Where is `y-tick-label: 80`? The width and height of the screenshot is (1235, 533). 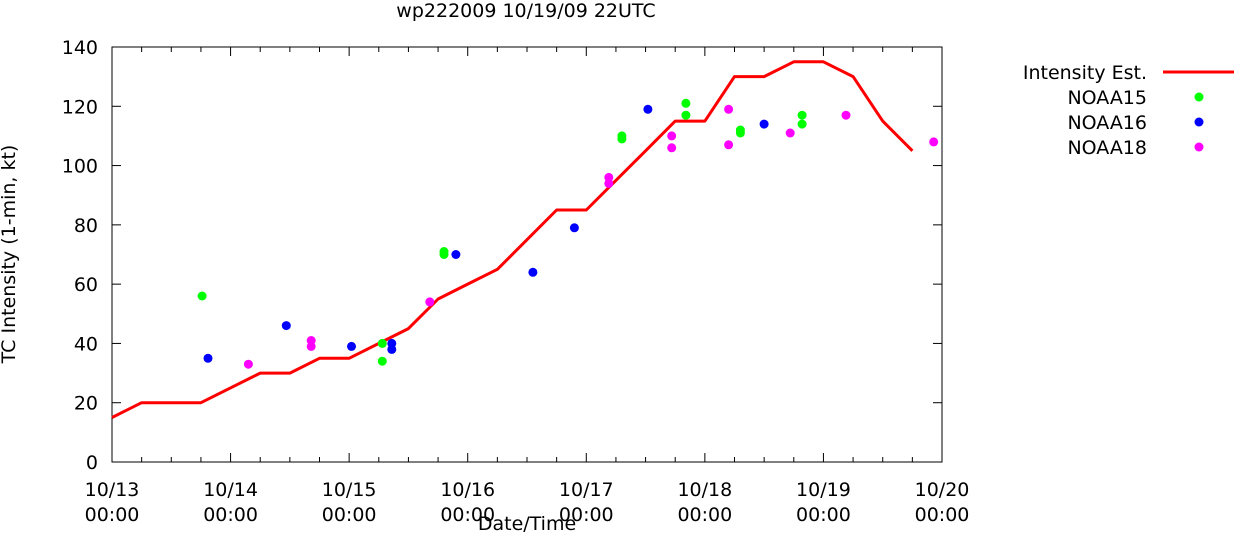
y-tick-label: 80 is located at coordinates (86, 226).